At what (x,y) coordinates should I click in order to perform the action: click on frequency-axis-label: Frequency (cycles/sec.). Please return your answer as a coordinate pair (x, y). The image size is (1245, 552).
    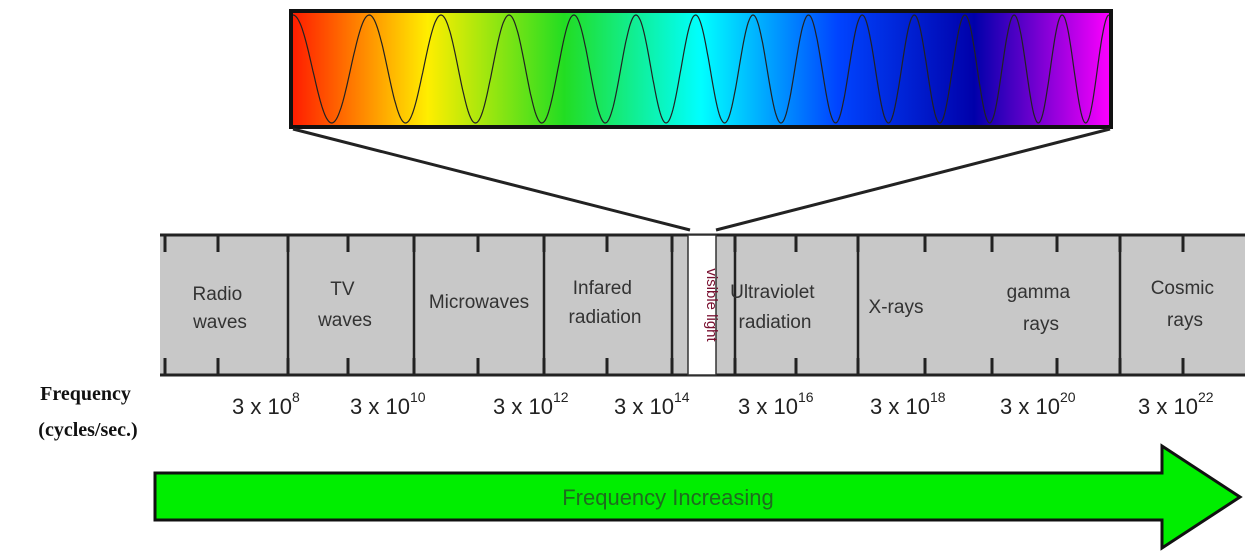
    Looking at the image, I should click on (87, 412).